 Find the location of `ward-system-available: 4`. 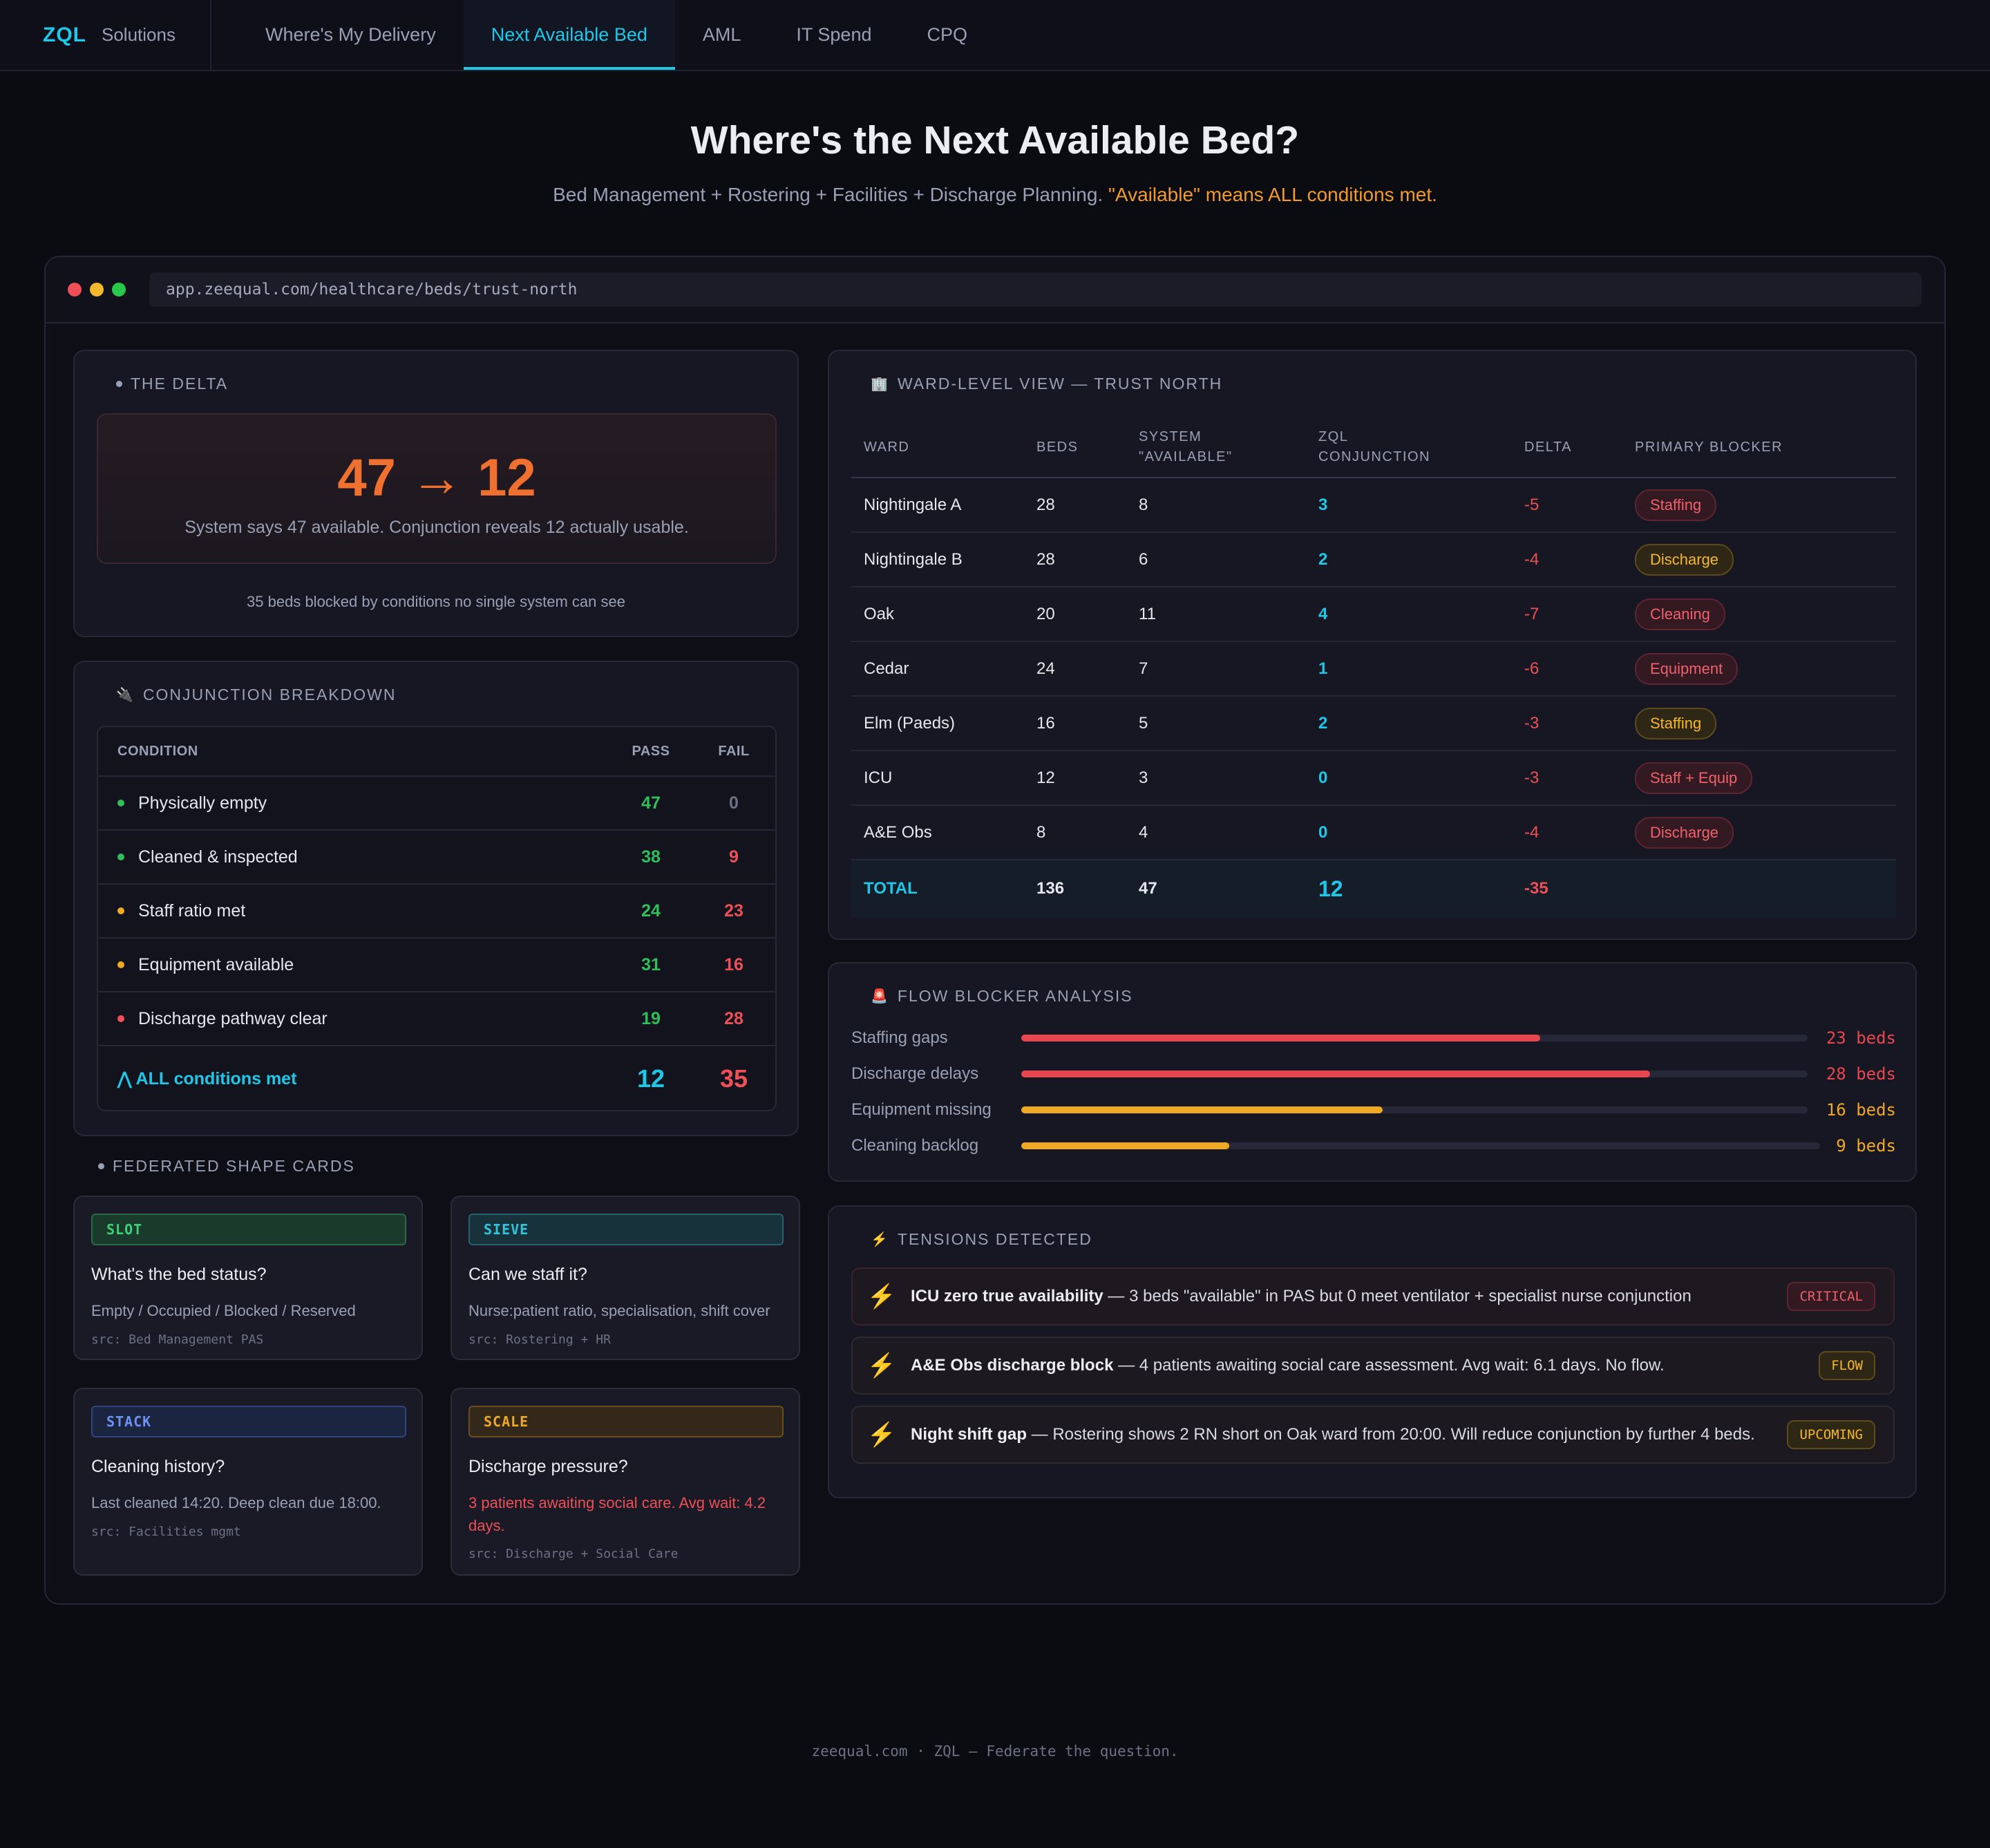

ward-system-available: 4 is located at coordinates (1143, 832).